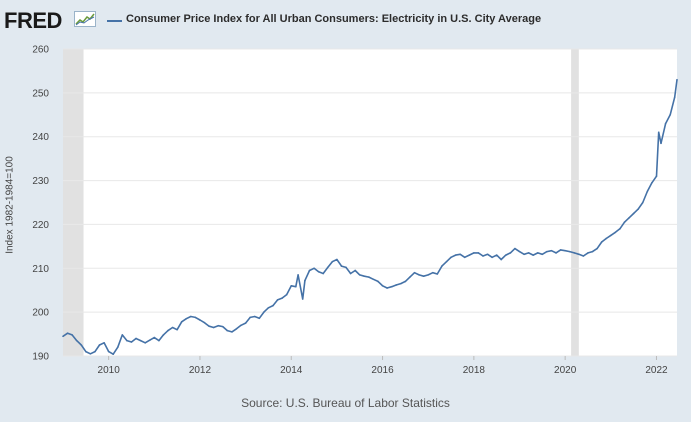  What do you see at coordinates (40, 50) in the screenshot?
I see `y-tick-label: 260` at bounding box center [40, 50].